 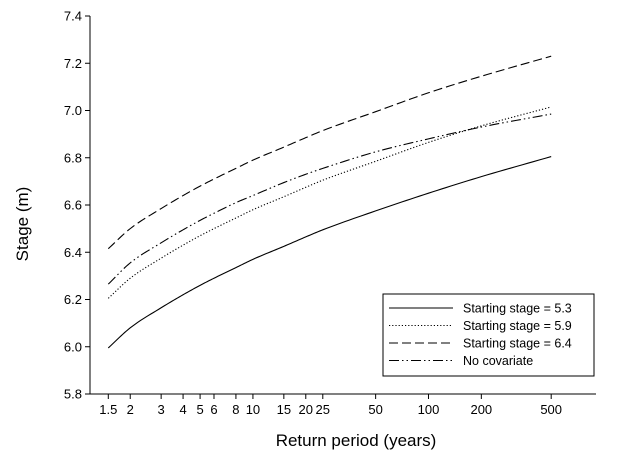 I want to click on x-tick-label: 5, so click(x=199, y=409).